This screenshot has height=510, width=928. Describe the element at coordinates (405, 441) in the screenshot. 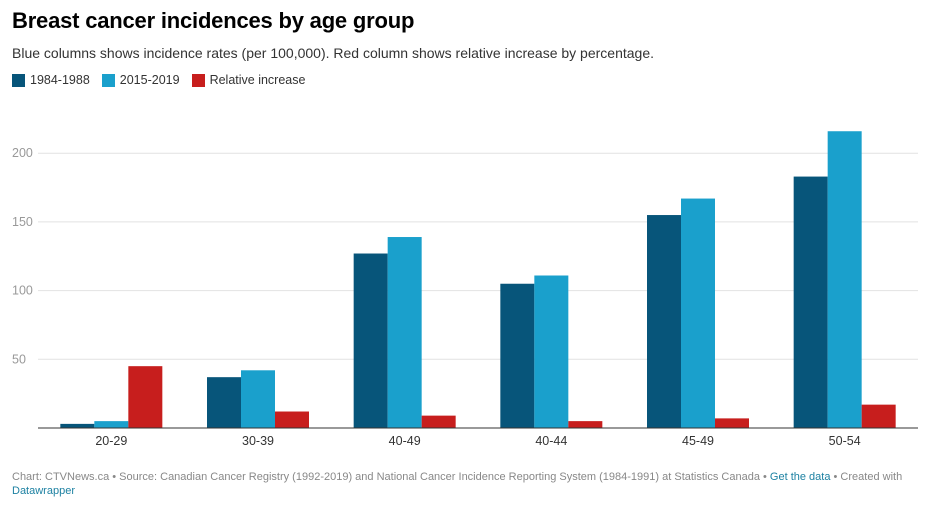

I see `x-tick-label-40-49: 40-49` at that location.